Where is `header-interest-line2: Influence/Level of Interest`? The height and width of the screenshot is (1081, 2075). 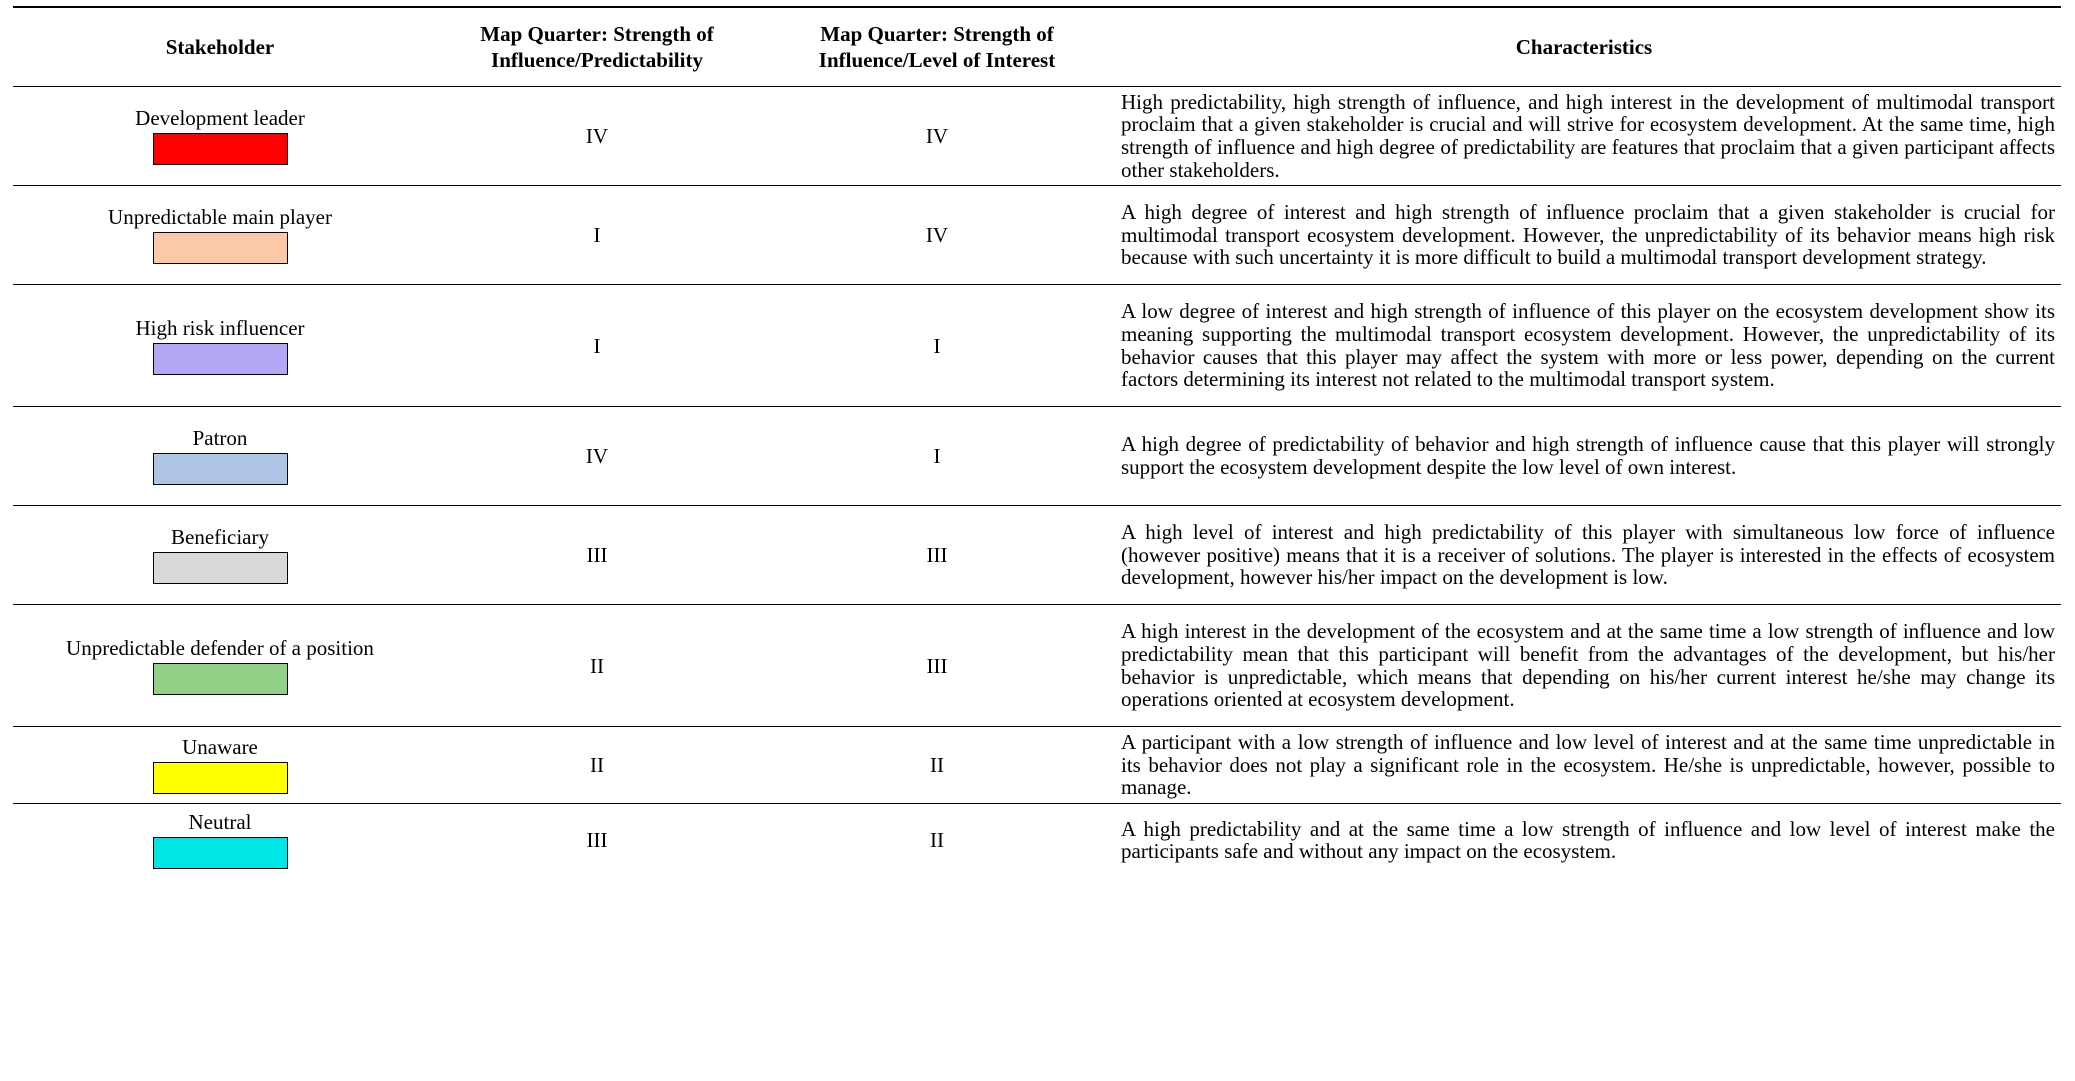 header-interest-line2: Influence/Level of Interest is located at coordinates (937, 60).